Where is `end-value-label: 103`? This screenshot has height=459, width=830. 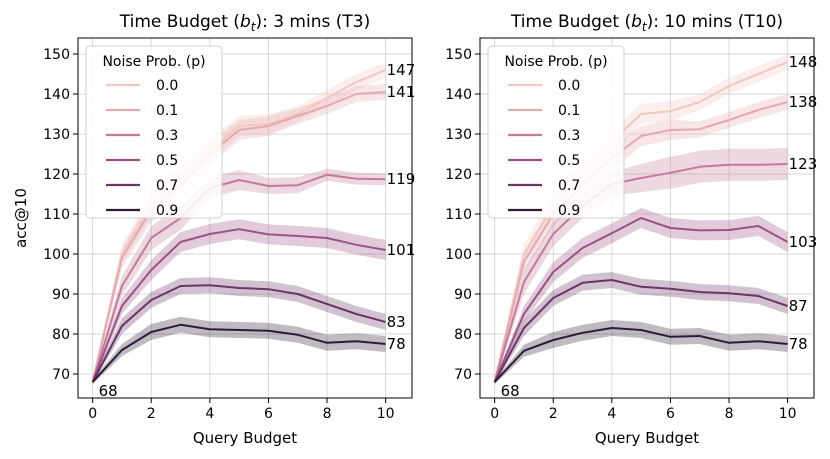
end-value-label: 103 is located at coordinates (803, 242).